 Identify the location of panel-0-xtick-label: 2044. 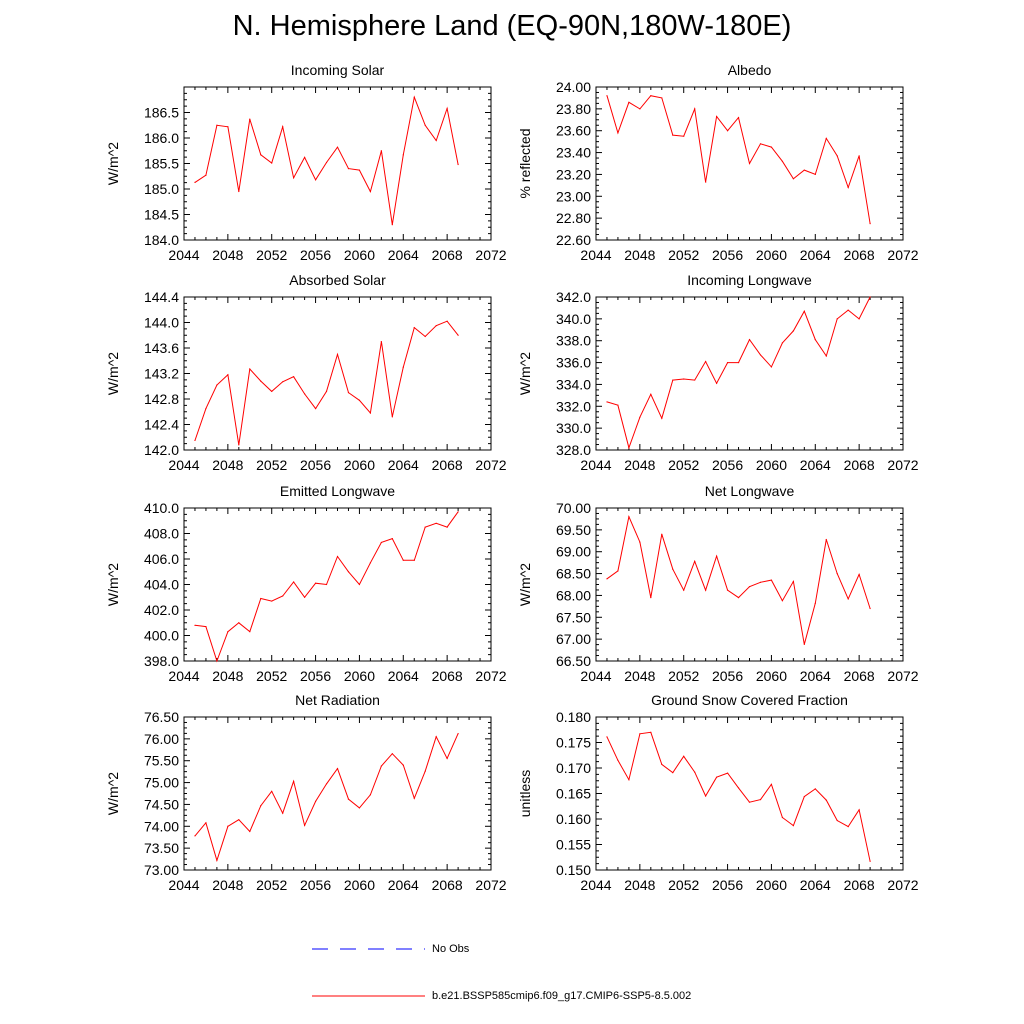
(183, 255).